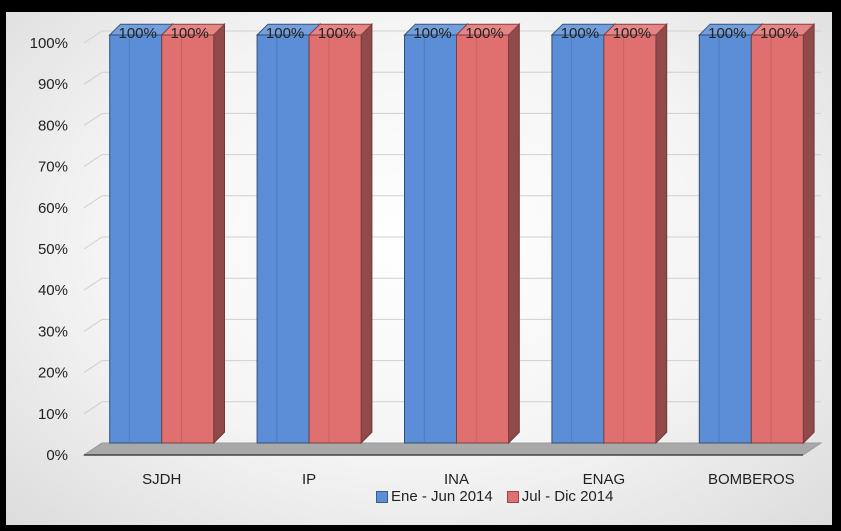 The image size is (841, 531). What do you see at coordinates (494, 496) in the screenshot?
I see `chart-legend: Ene - Jun 2014 Jul - Dic 2014` at bounding box center [494, 496].